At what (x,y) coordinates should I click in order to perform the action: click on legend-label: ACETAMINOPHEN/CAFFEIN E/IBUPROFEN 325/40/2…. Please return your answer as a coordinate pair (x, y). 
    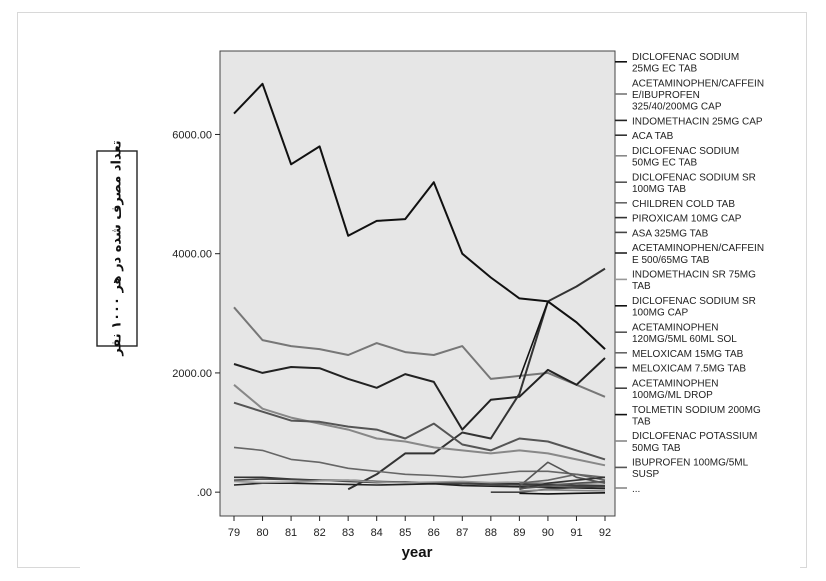
    Looking at the image, I should click on (698, 95).